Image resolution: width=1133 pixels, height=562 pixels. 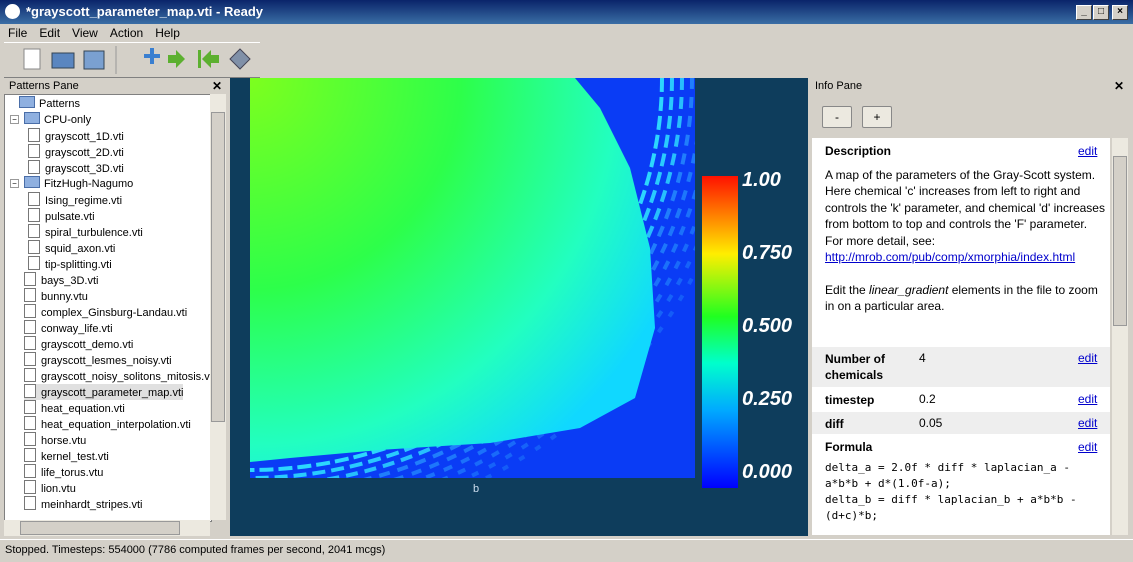 I want to click on tree-file: bays_3D.vti, so click(x=61, y=280).